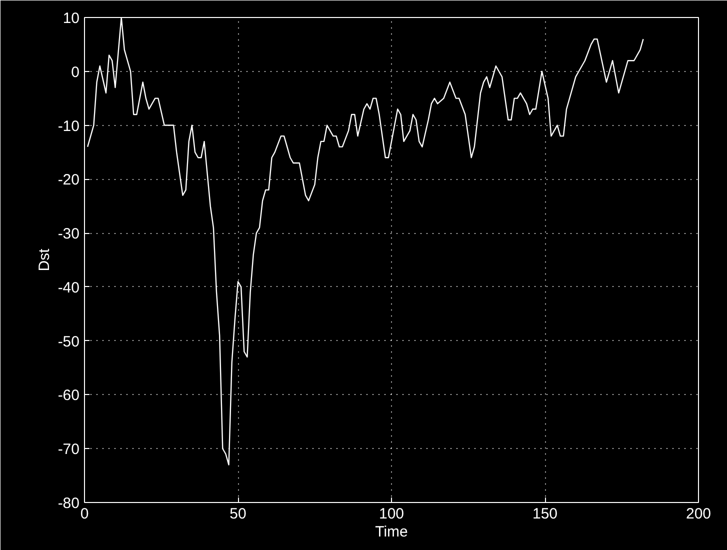 The width and height of the screenshot is (727, 550). I want to click on x-tick-label: 100, so click(391, 514).